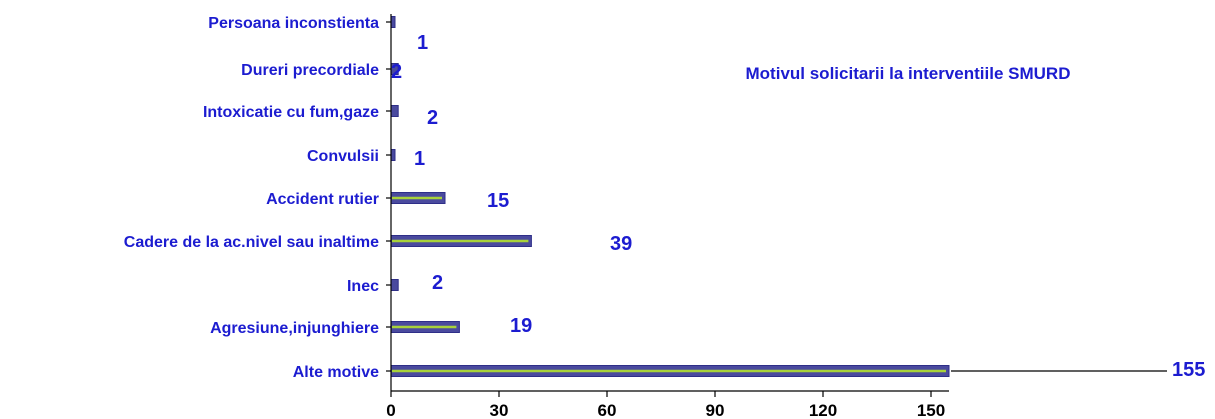 The width and height of the screenshot is (1215, 419). I want to click on value-label-2: 2, so click(432, 118).